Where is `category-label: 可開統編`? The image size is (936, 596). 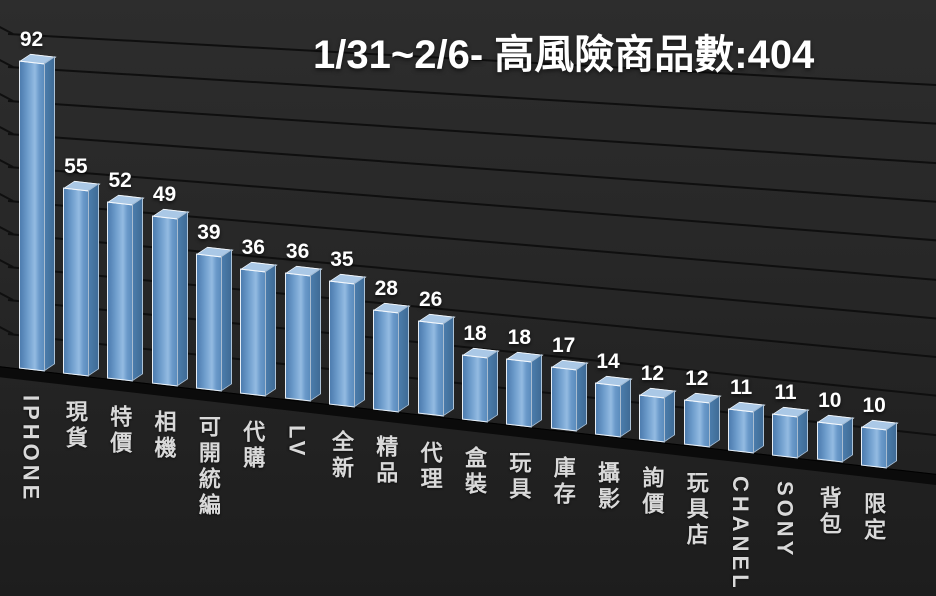
category-label: 可開統編 is located at coordinates (208, 467).